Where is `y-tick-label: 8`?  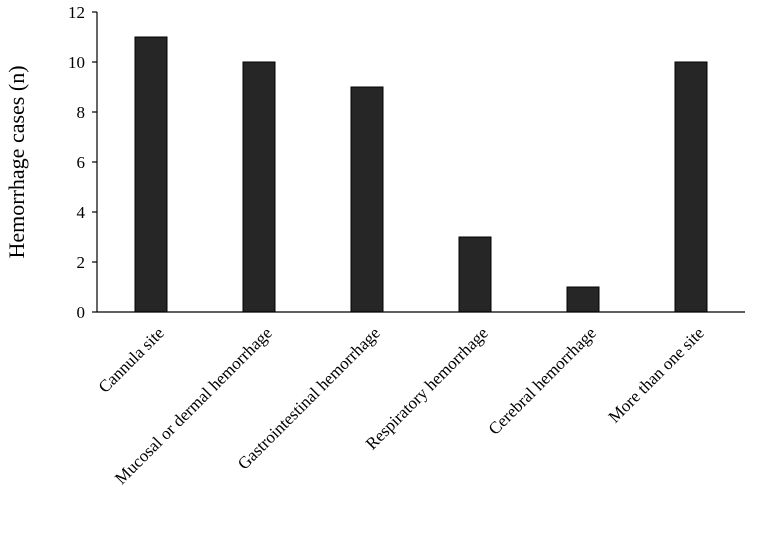
y-tick-label: 8 is located at coordinates (81, 112).